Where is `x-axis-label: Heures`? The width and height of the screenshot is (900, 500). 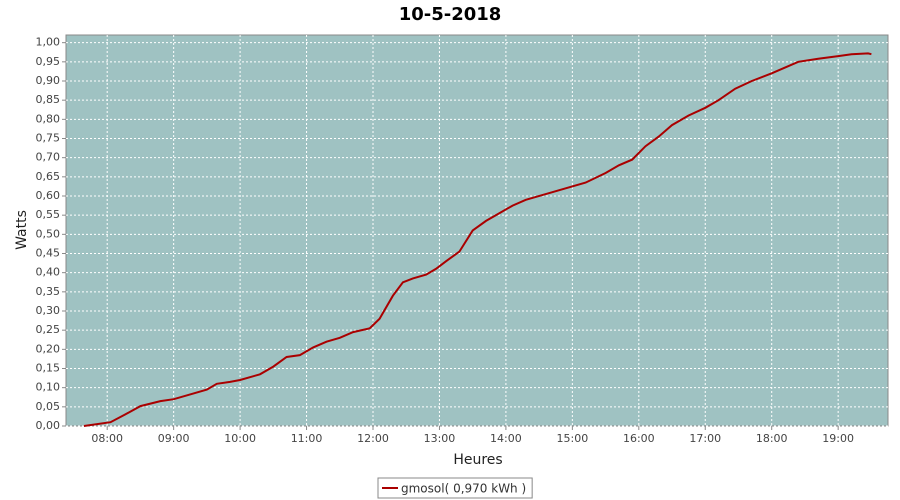 x-axis-label: Heures is located at coordinates (477, 460).